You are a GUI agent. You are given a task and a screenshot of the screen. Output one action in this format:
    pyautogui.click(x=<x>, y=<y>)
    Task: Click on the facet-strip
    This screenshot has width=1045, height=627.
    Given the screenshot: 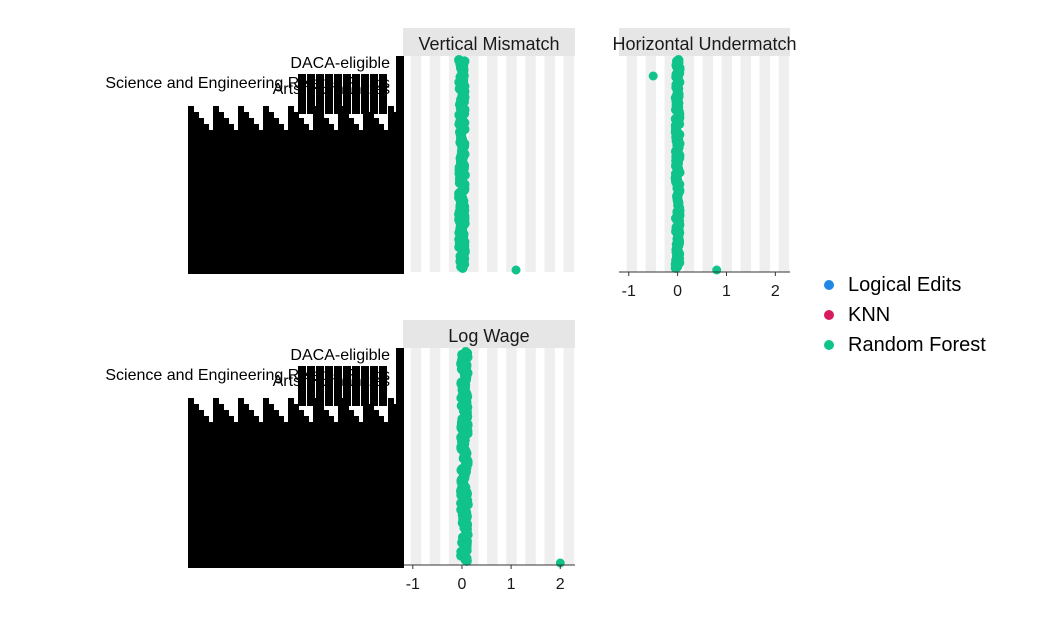 What is the action you would take?
    pyautogui.click(x=704, y=42)
    